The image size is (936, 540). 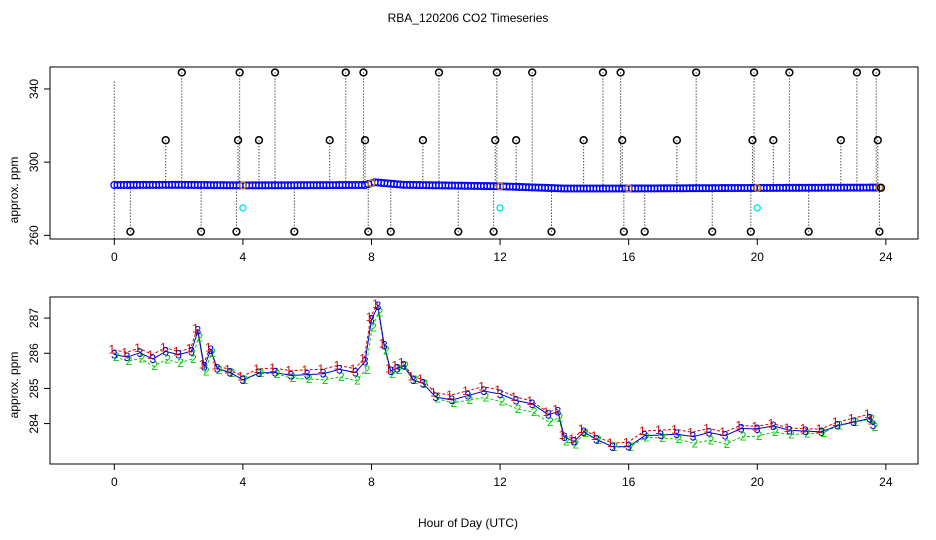 I want to click on figure-title: RBA_120206 CO2 Timeseries, so click(x=468, y=18).